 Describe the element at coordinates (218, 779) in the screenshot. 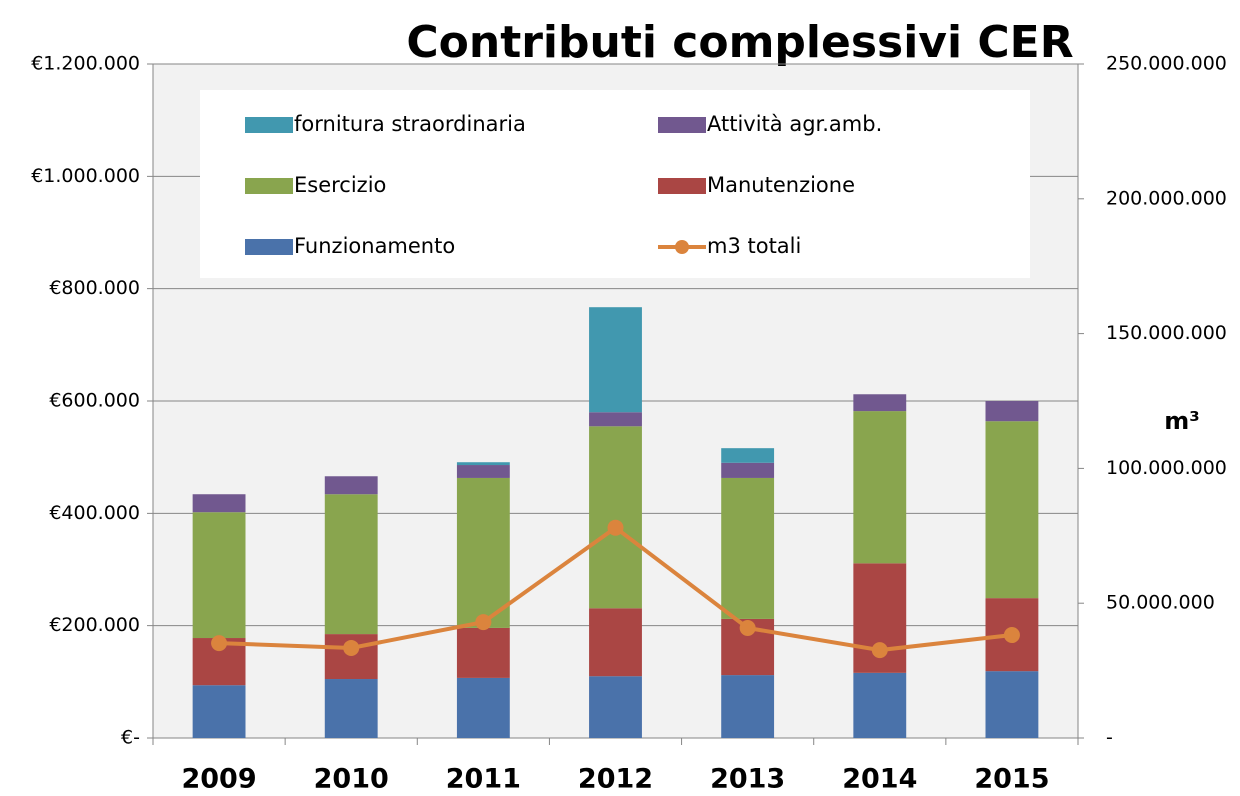

I see `x-tick-label: 2009` at that location.